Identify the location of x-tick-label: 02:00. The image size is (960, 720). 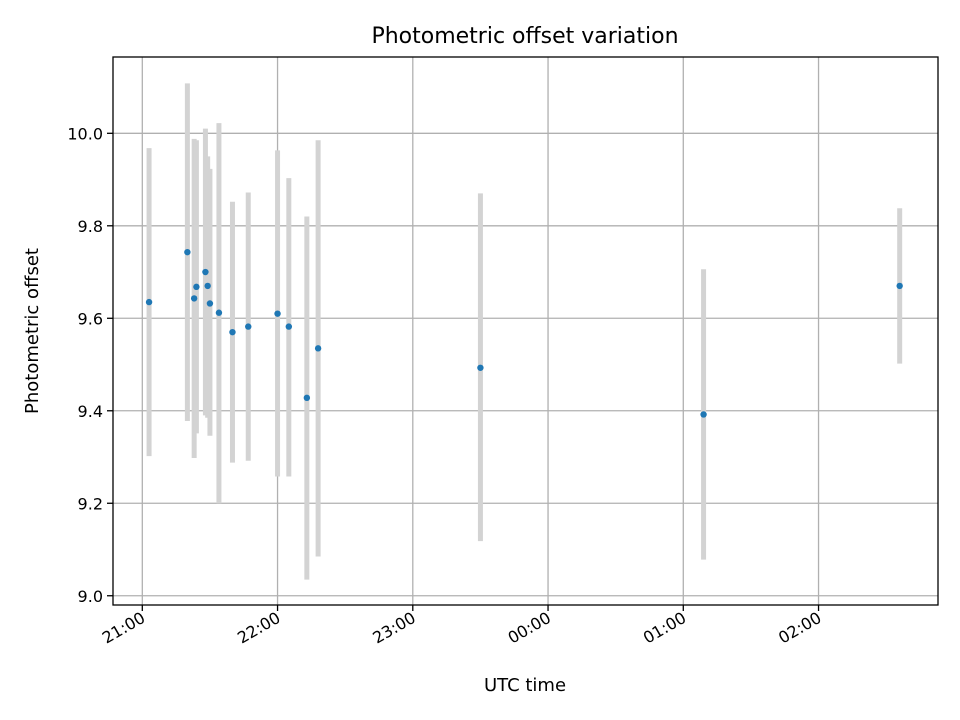
(799, 628).